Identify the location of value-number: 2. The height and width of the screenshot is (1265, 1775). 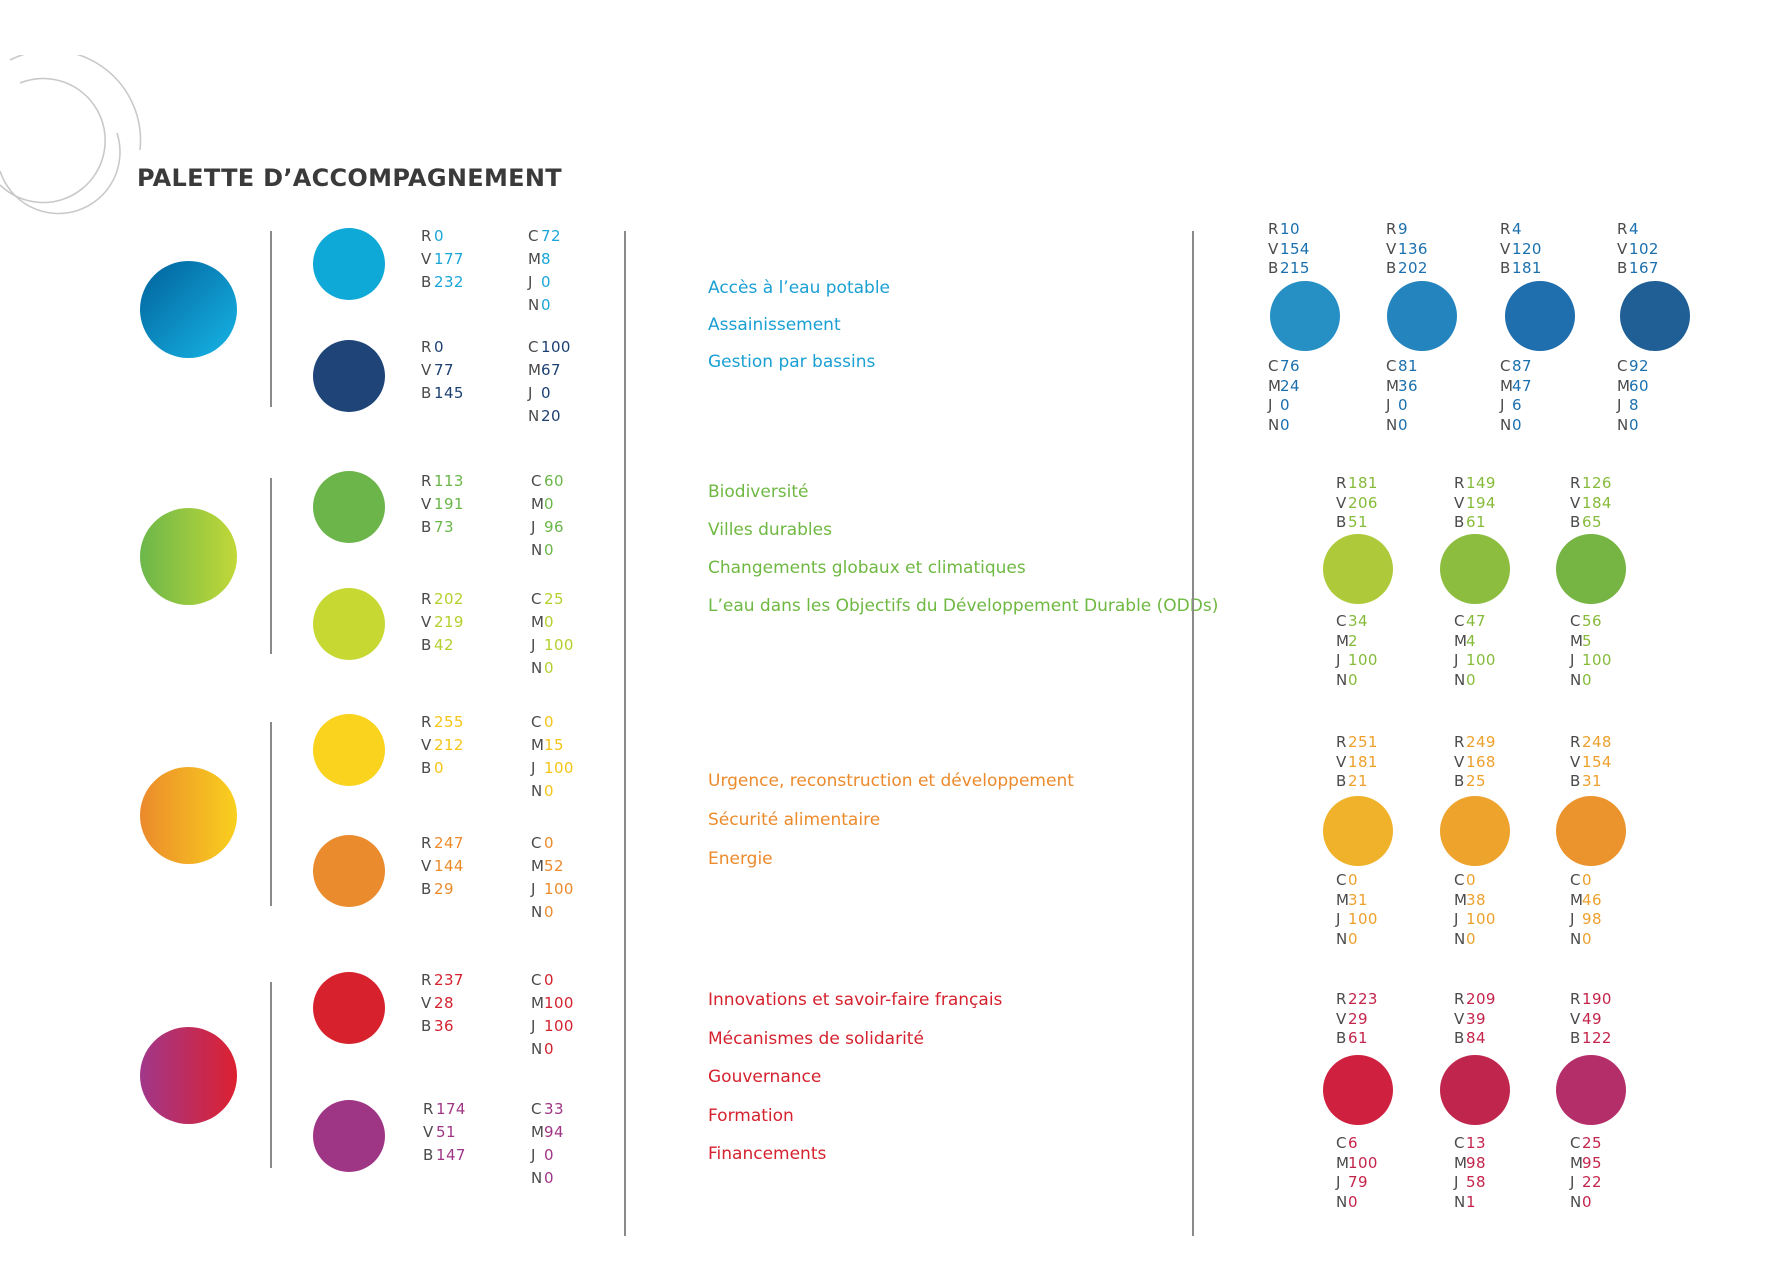
(1353, 640).